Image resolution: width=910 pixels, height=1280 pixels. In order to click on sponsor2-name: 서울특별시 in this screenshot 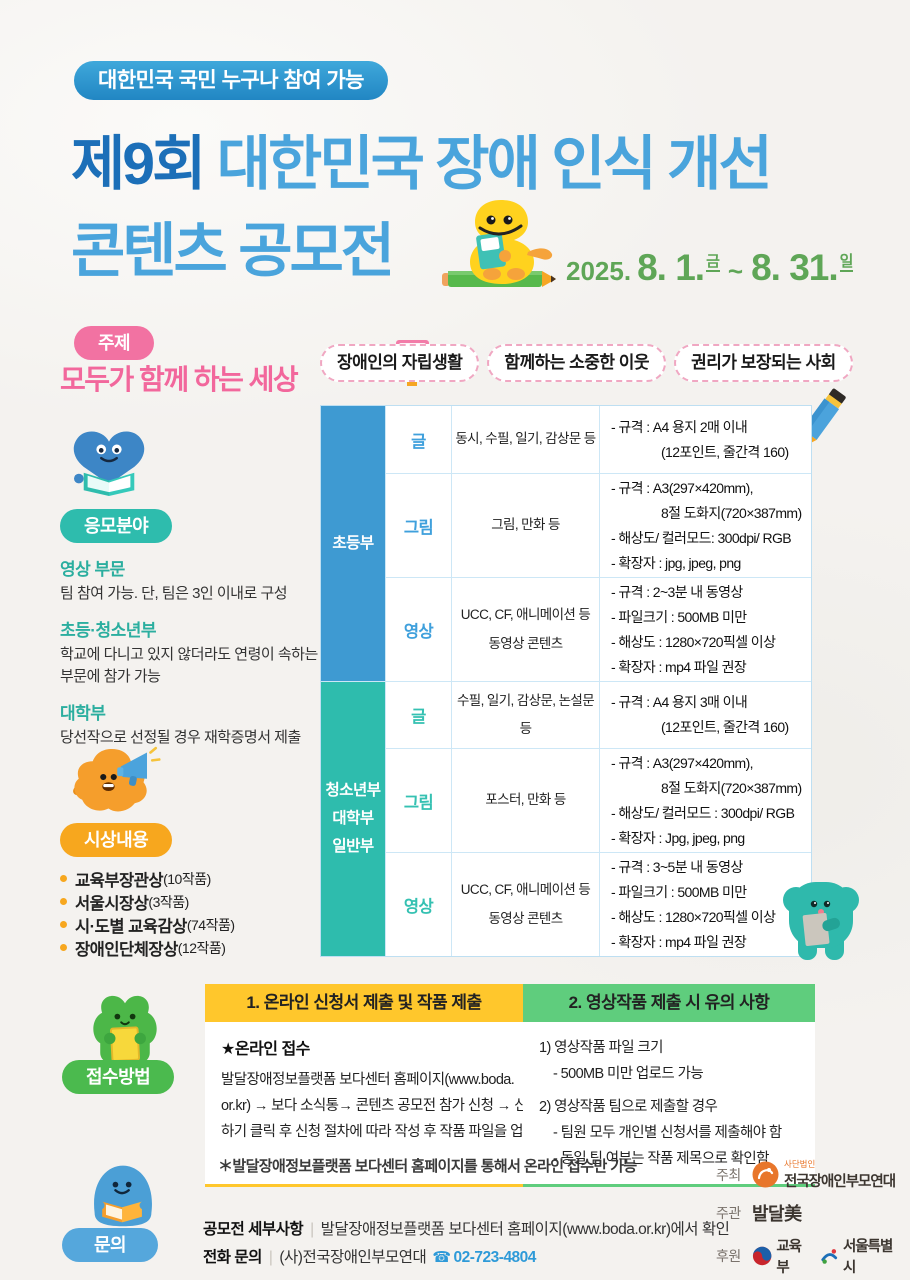, I will do `click(867, 1257)`.